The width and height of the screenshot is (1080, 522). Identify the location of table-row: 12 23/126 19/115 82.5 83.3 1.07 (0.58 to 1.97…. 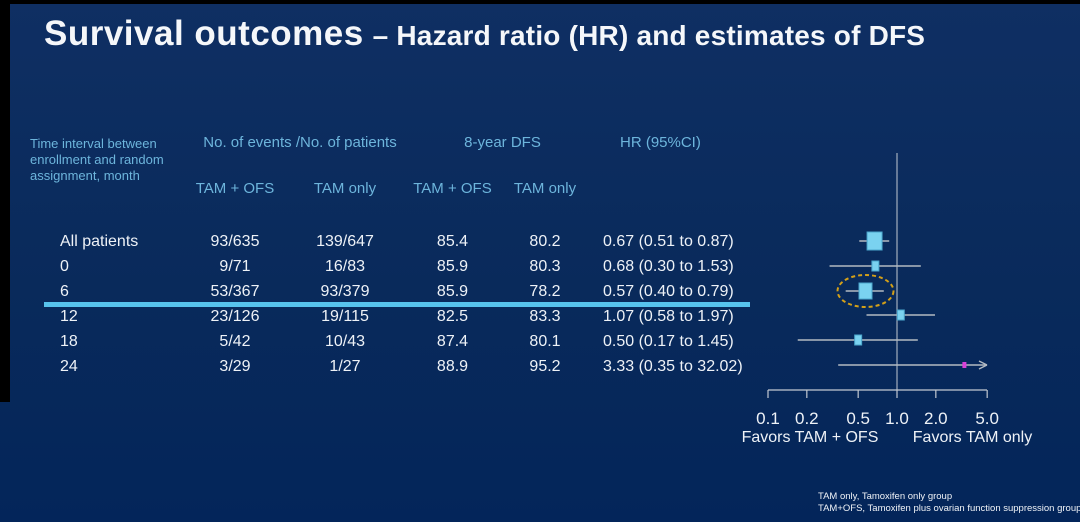
(417, 316).